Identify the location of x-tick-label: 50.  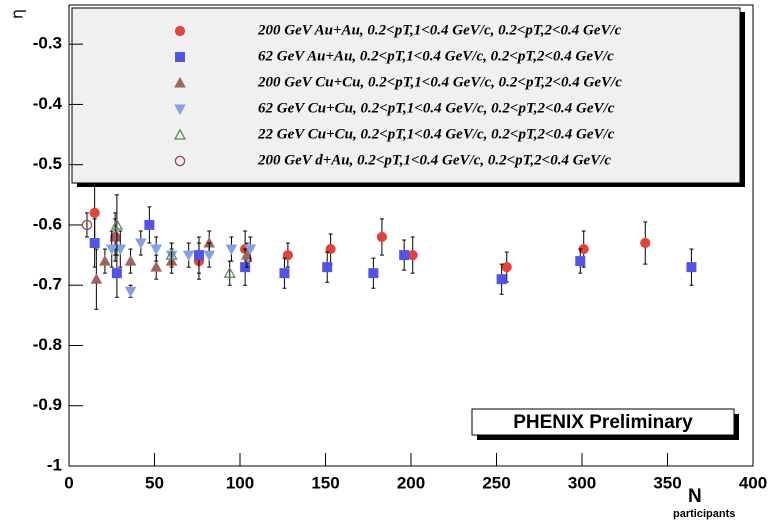
(154, 482).